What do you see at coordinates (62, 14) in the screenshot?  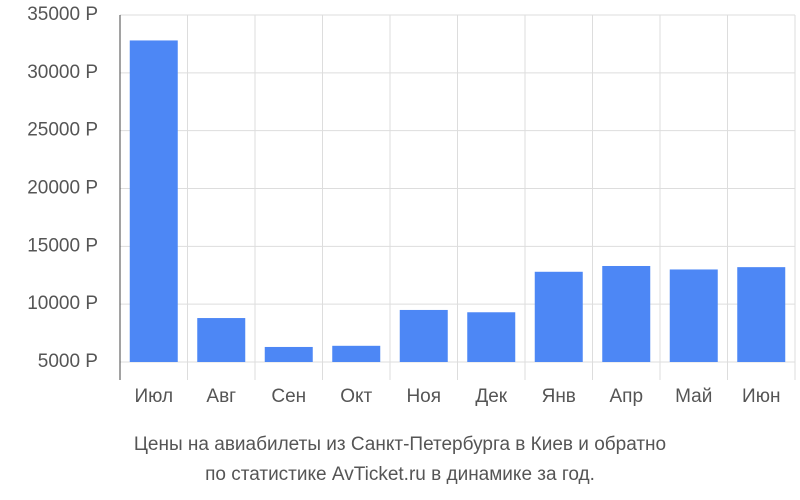 I see `y-tick-label: 35000 Р` at bounding box center [62, 14].